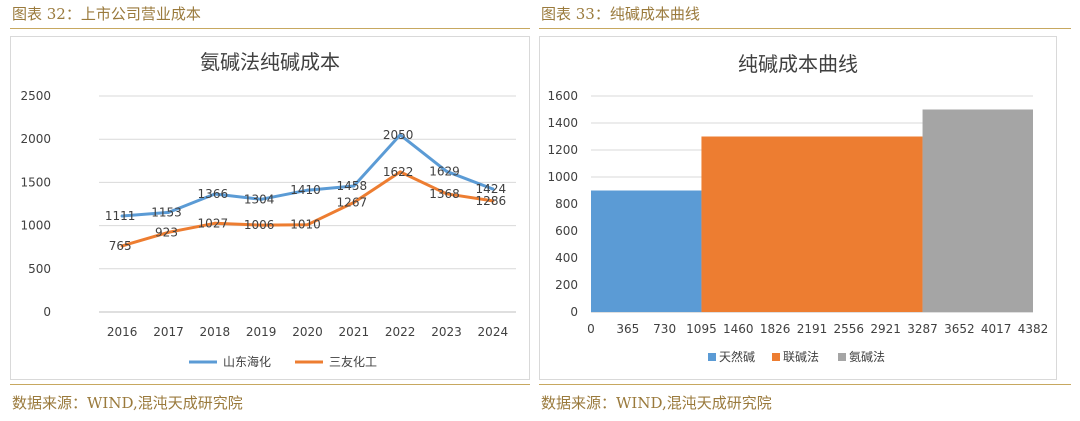 The width and height of the screenshot is (1080, 421). I want to click on y-tick-label: 2500, so click(35, 96).